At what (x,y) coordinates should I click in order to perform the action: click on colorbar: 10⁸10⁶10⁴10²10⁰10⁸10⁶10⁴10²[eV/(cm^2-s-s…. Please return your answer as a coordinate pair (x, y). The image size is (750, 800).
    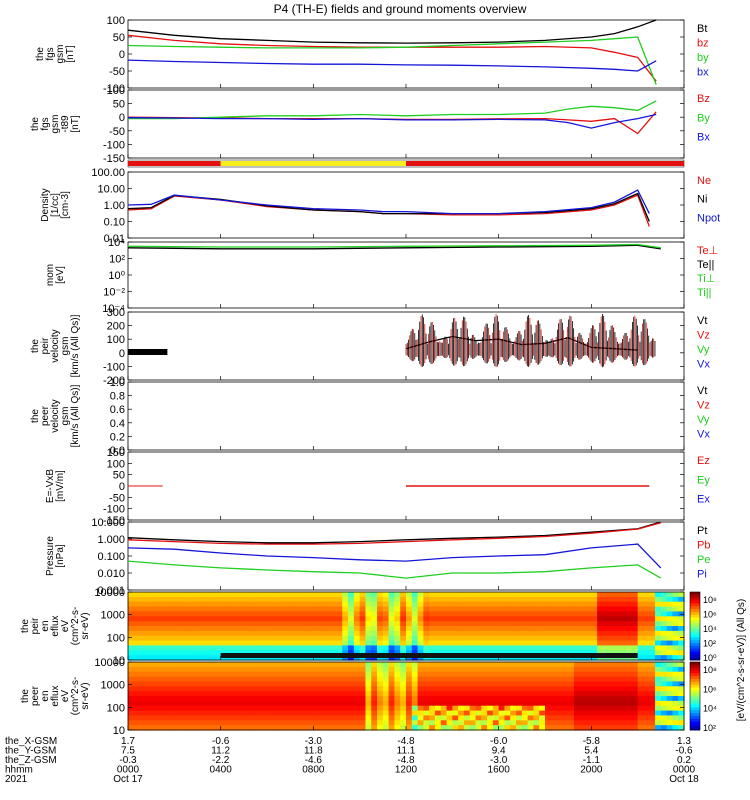
    Looking at the image, I should click on (718, 662).